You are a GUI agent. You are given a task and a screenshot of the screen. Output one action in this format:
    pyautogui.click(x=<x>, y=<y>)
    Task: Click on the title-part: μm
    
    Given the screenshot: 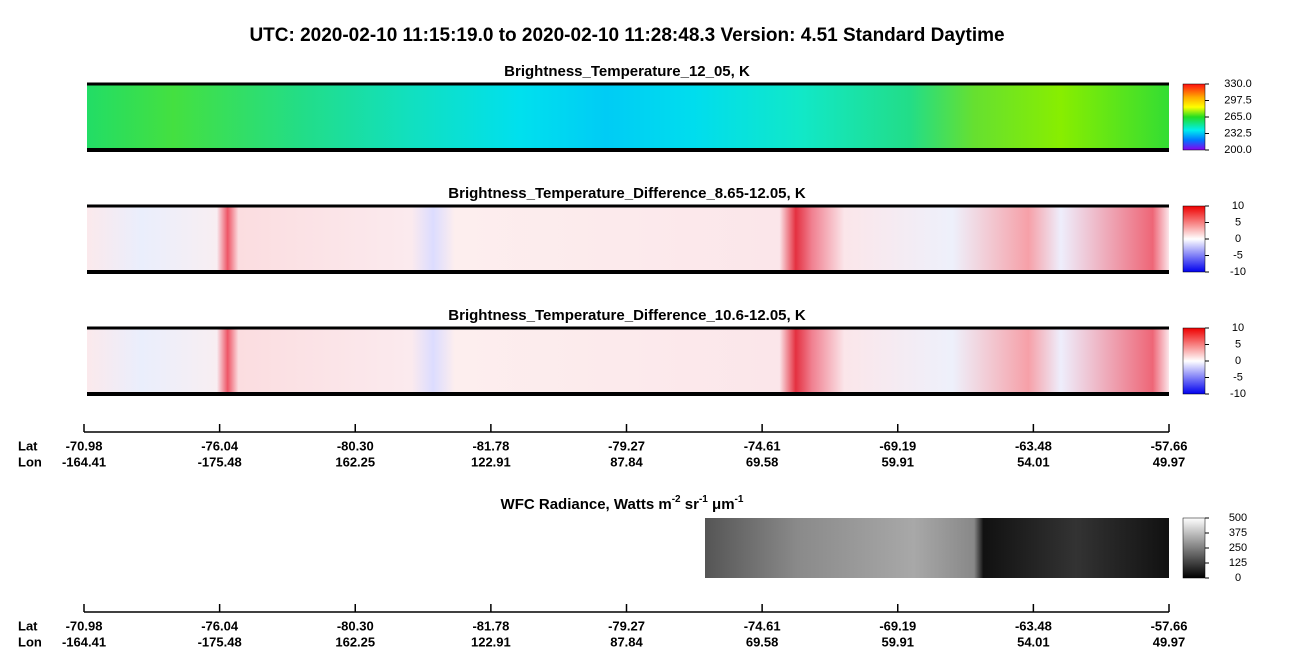 What is the action you would take?
    pyautogui.click(x=721, y=504)
    